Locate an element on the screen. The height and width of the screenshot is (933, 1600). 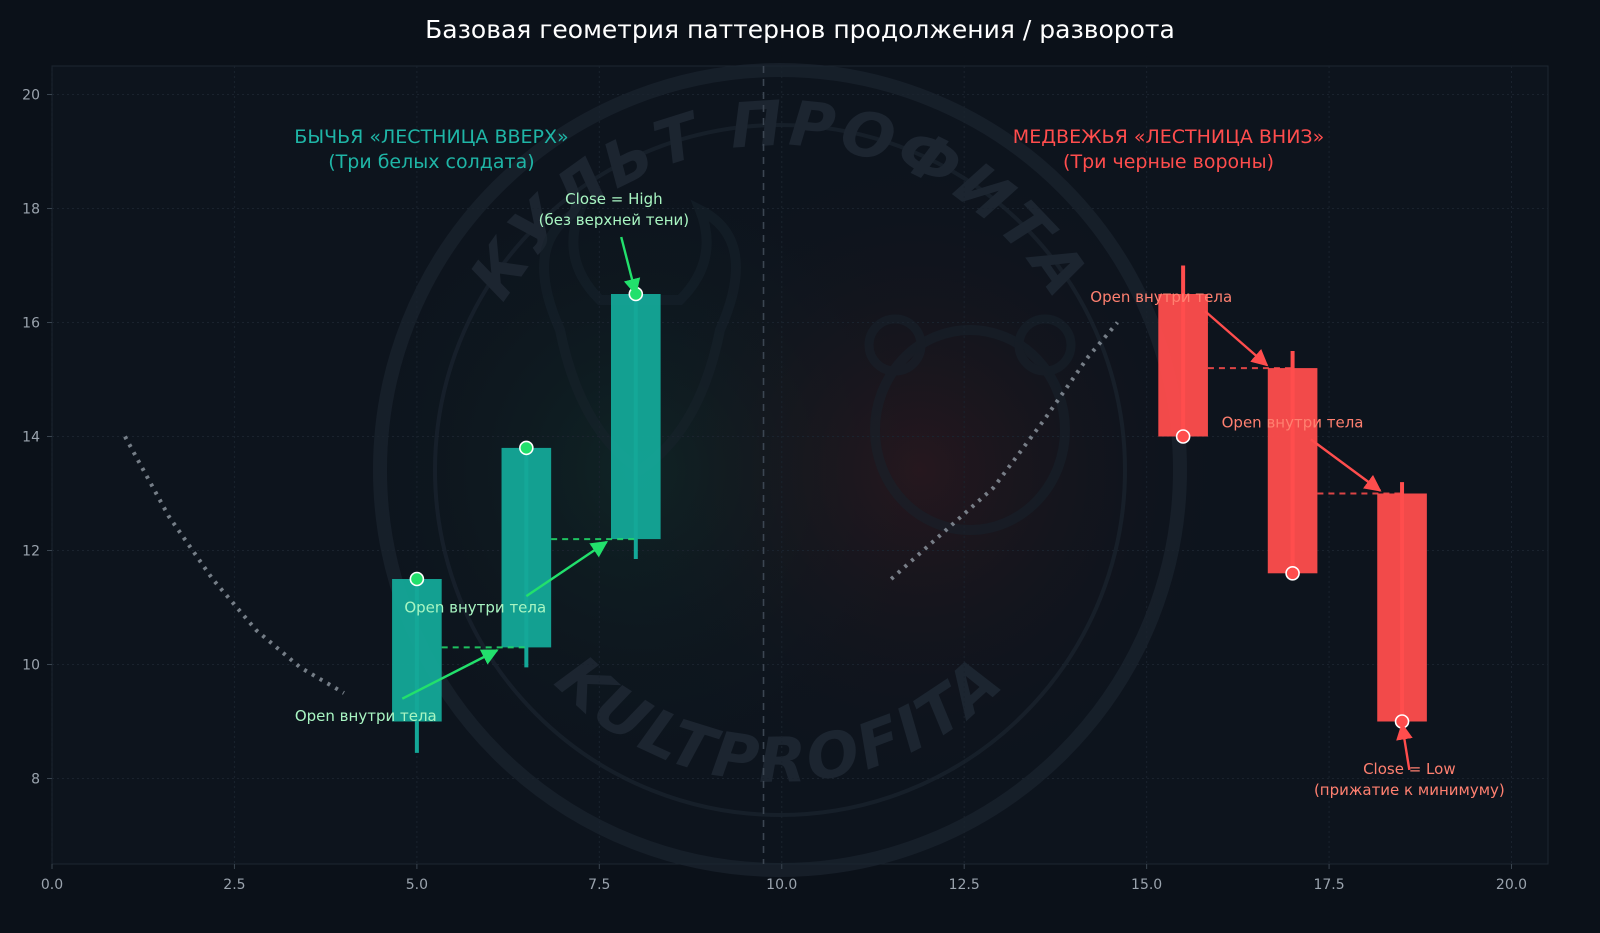
bull-candle-1-body is located at coordinates (417, 650).